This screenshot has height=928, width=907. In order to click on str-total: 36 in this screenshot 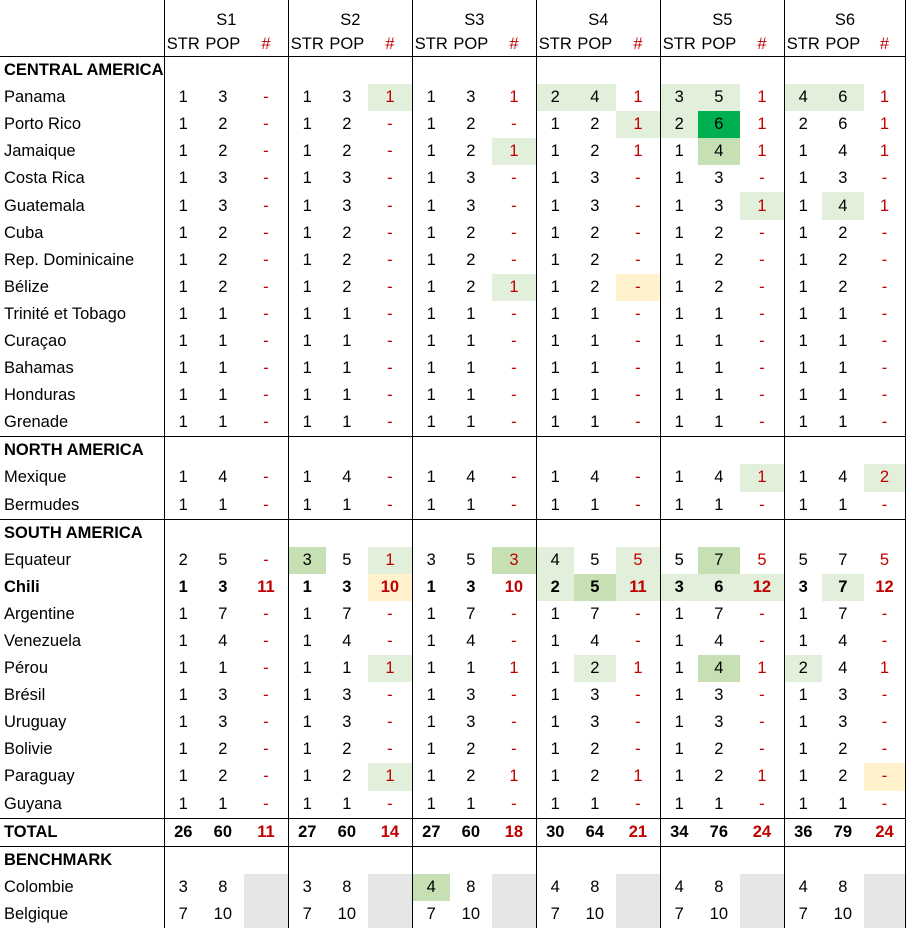, I will do `click(803, 832)`.